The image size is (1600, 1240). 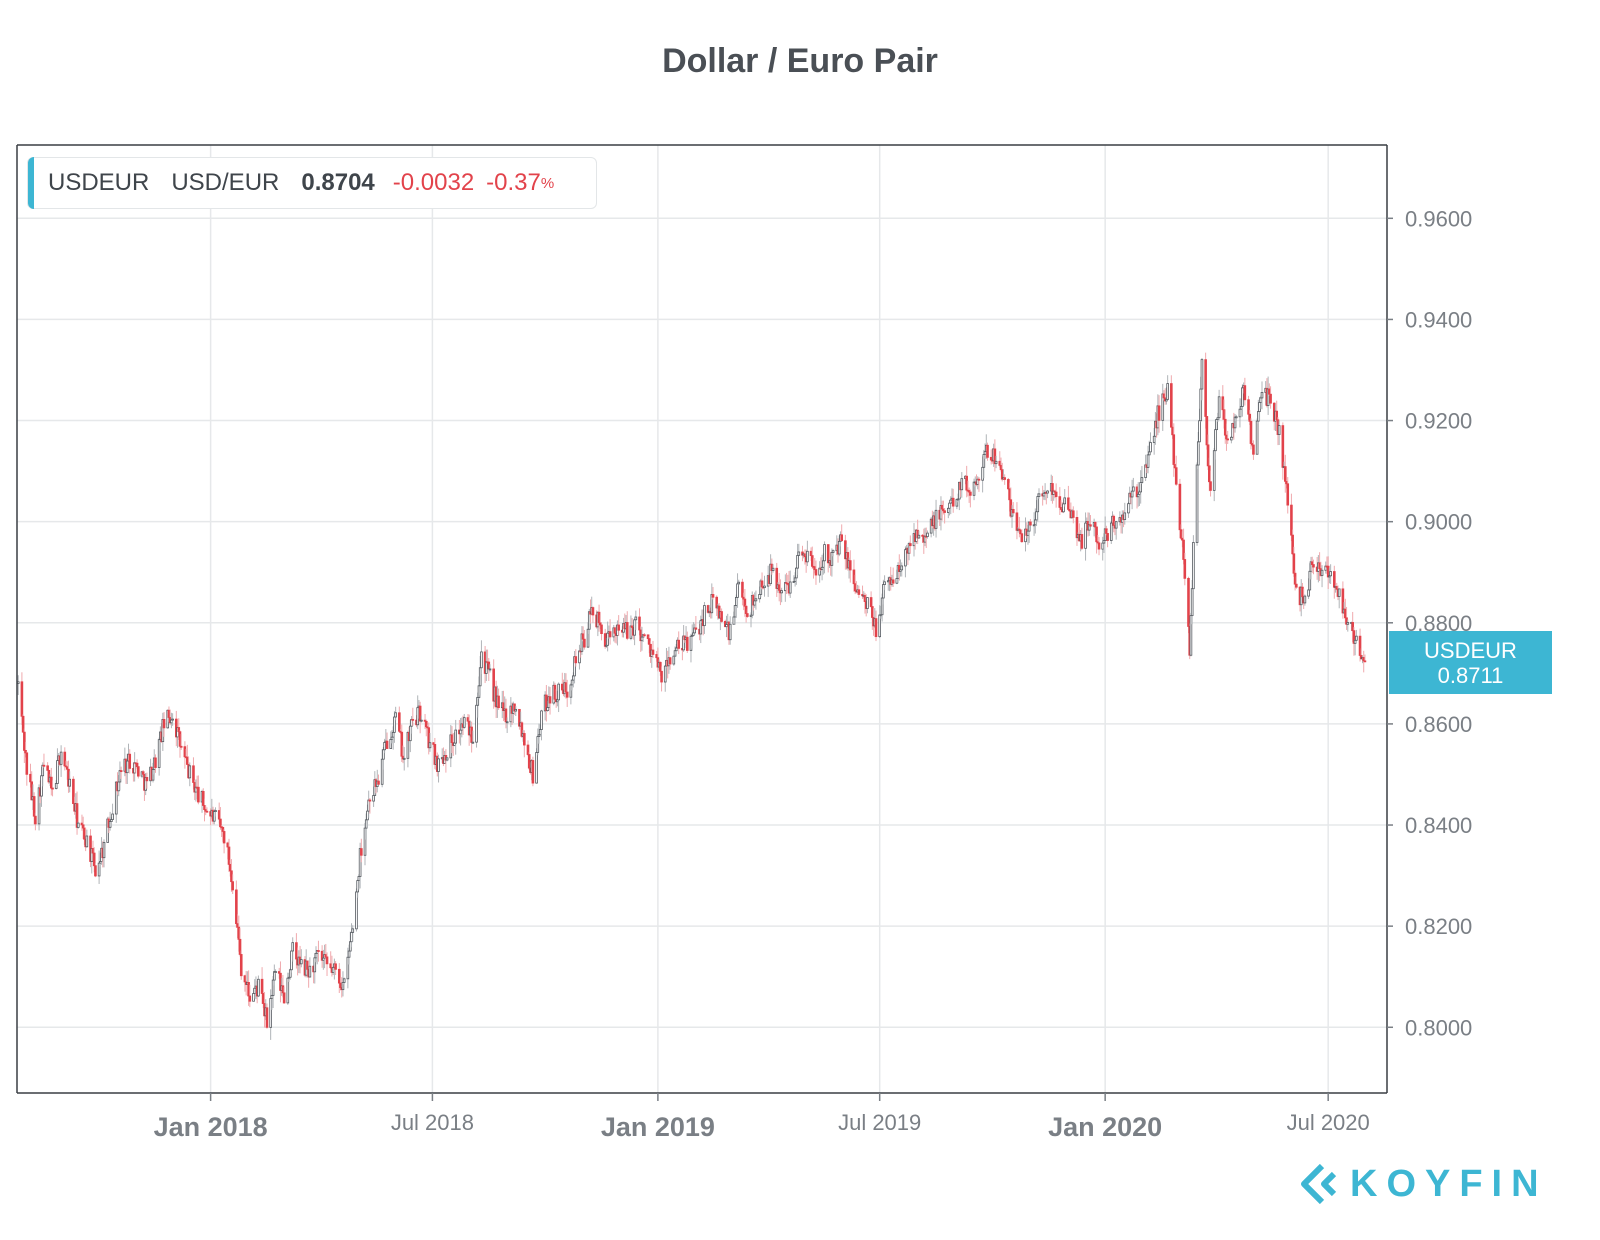 I want to click on y-tick-label: 0.9000, so click(x=1438, y=522).